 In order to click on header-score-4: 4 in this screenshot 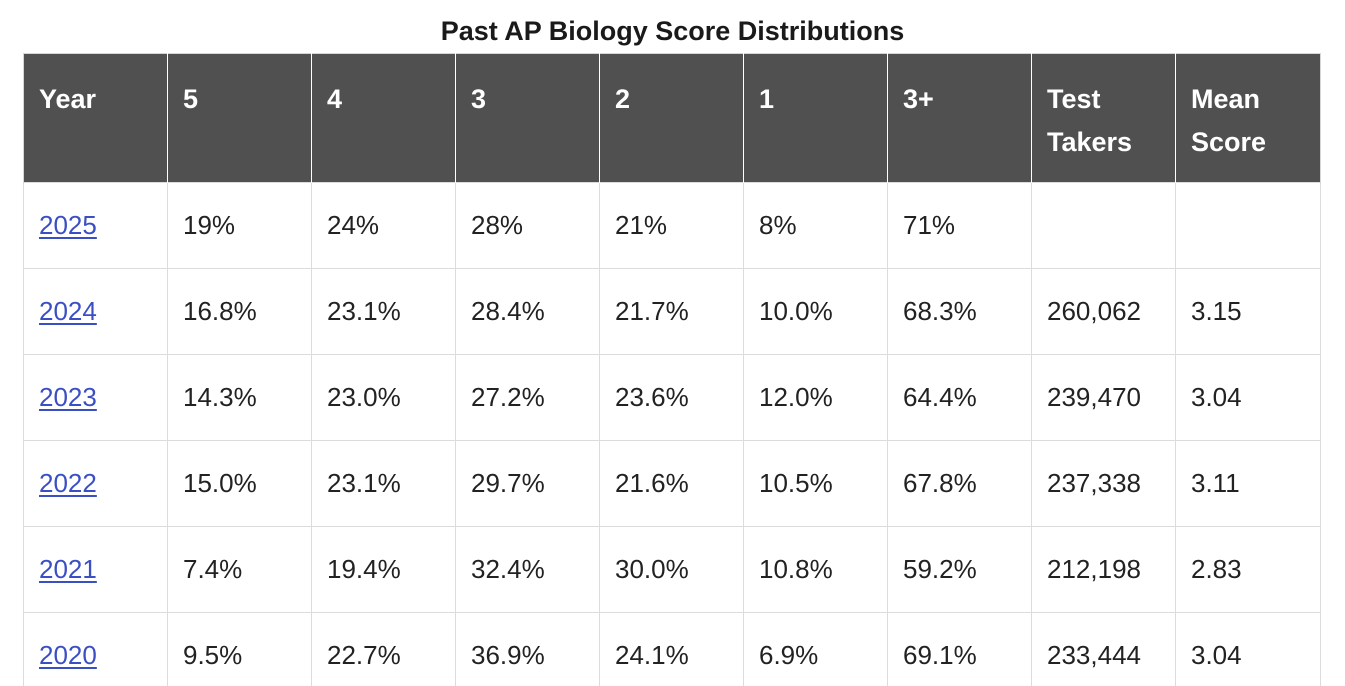, I will do `click(383, 118)`.